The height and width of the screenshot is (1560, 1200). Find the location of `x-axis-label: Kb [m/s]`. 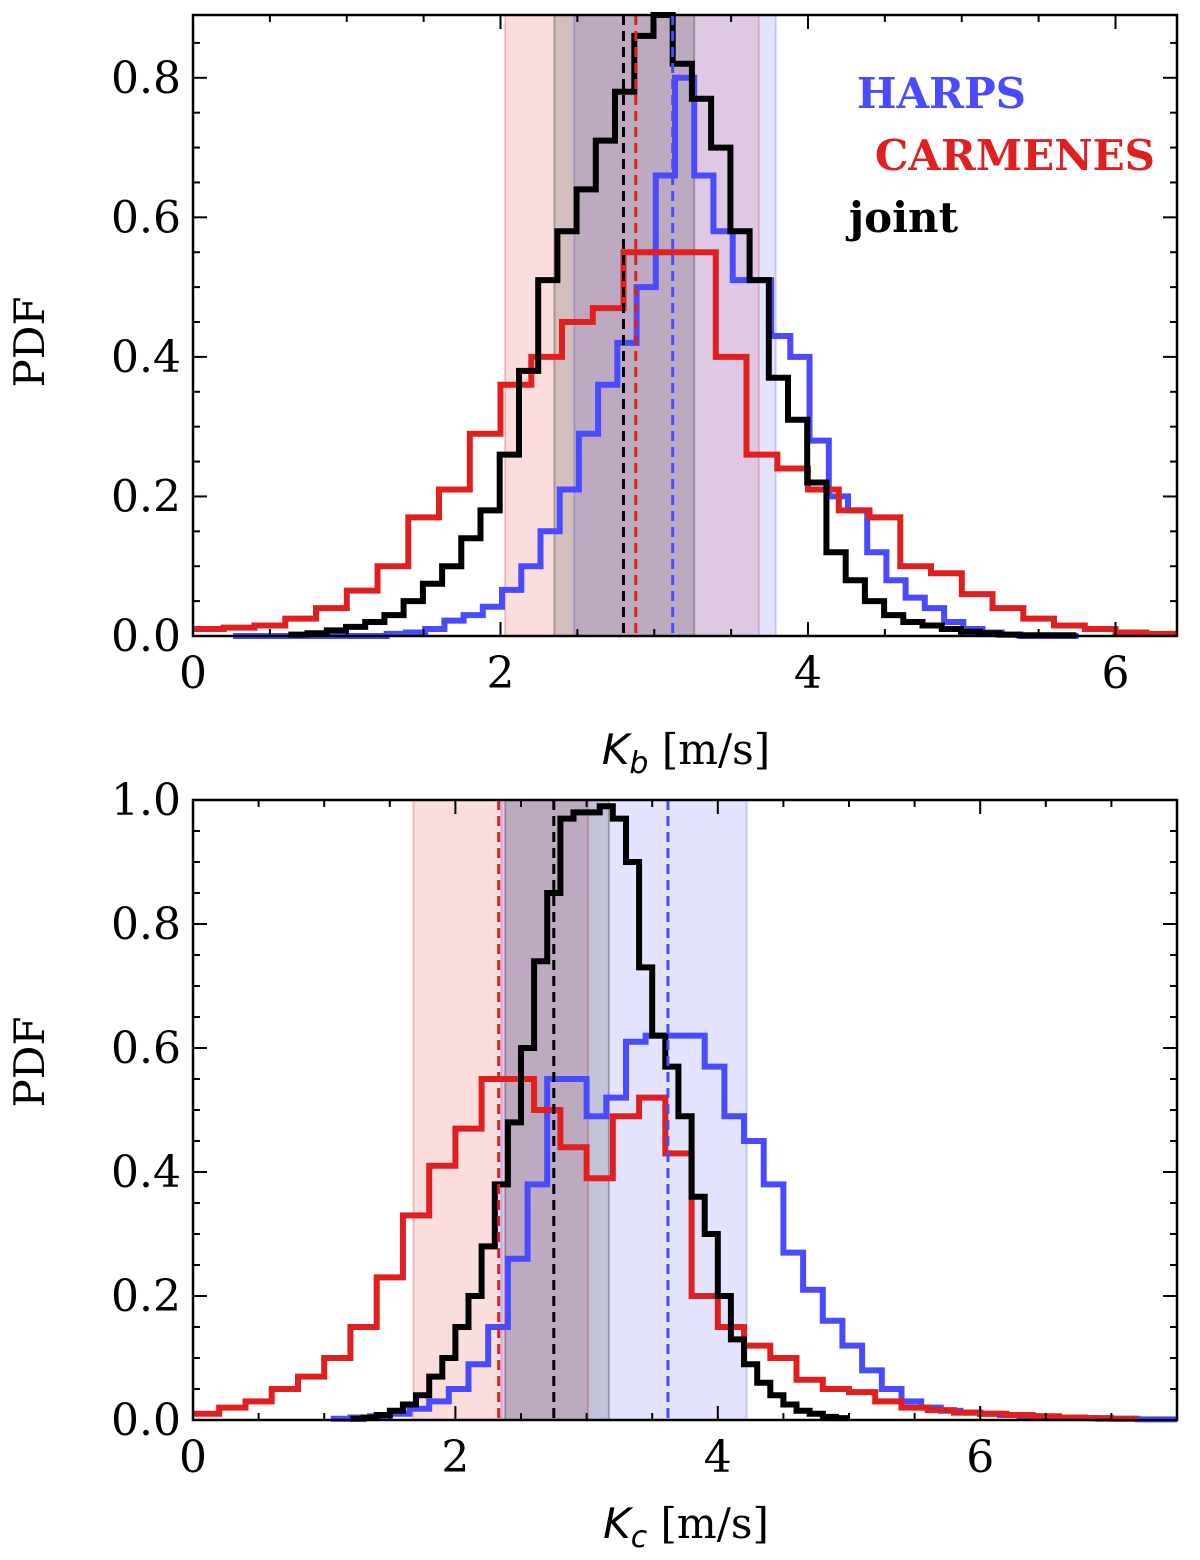

x-axis-label: Kb [m/s] is located at coordinates (686, 753).